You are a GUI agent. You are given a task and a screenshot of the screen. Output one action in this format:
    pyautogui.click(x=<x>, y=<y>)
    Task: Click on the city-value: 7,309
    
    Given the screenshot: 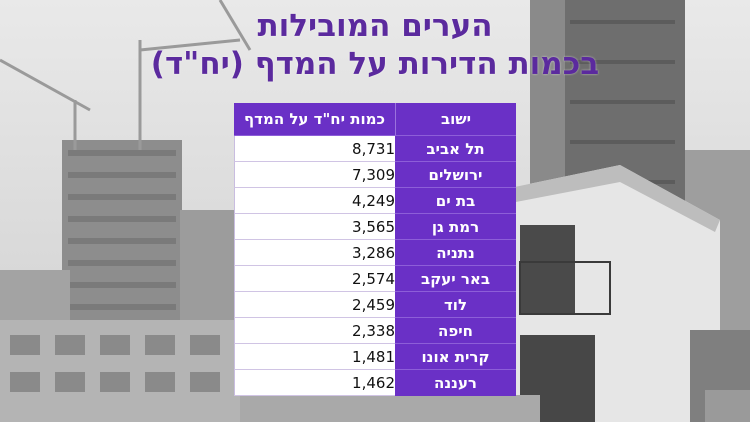 What is the action you would take?
    pyautogui.click(x=314, y=175)
    